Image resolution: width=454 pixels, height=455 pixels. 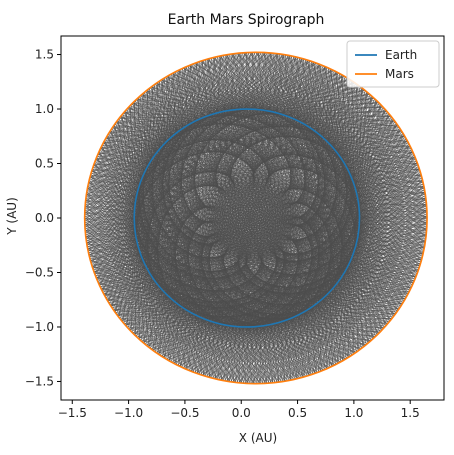 I want to click on y-tick-label: 1.5, so click(x=44, y=55).